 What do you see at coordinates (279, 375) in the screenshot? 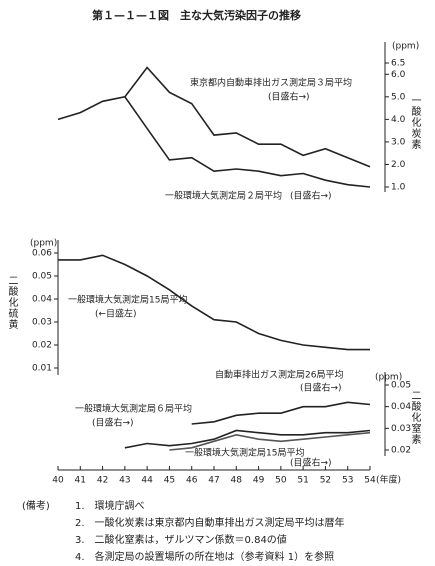
I see `series-label: 自動車排出ガス測定局26局平均` at bounding box center [279, 375].